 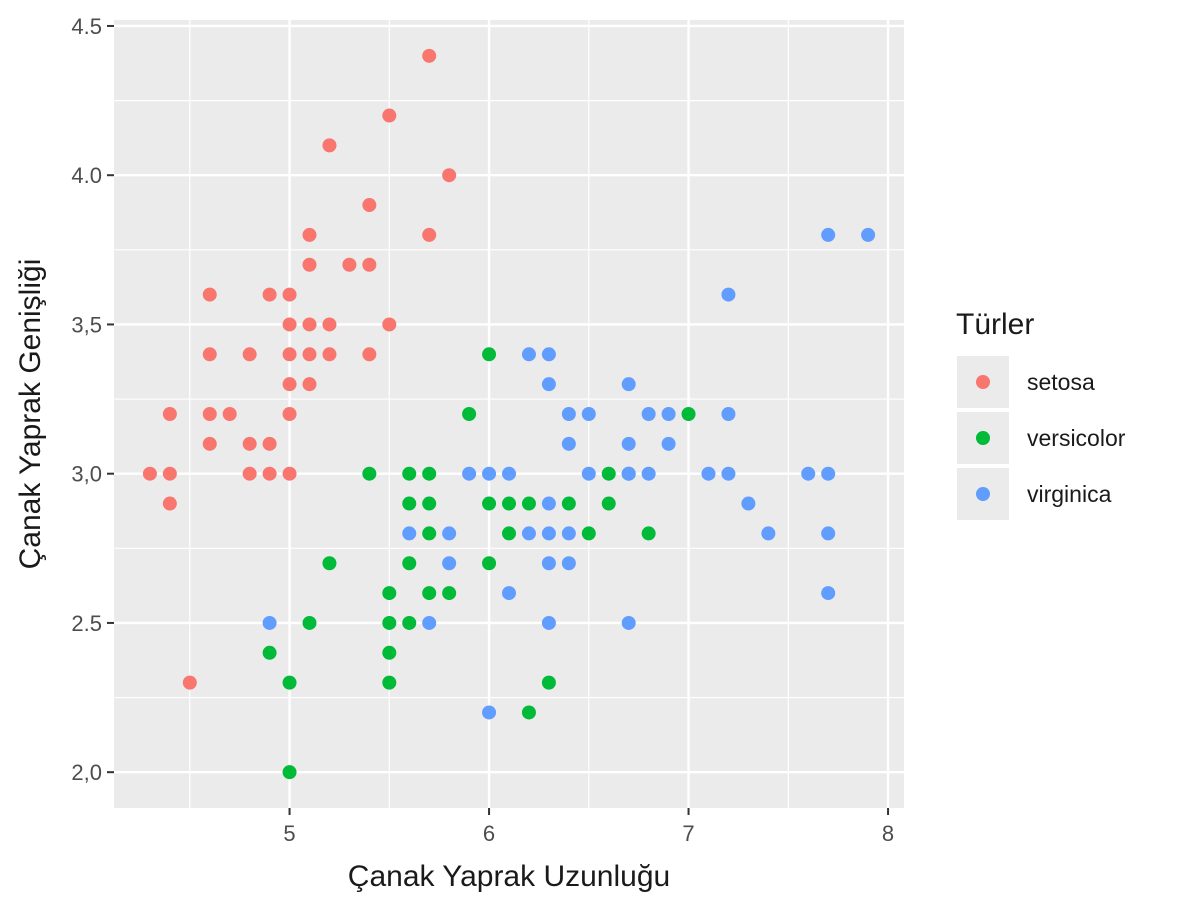 I want to click on legend: Türler setosa versicolor virginica, so click(x=1041, y=414).